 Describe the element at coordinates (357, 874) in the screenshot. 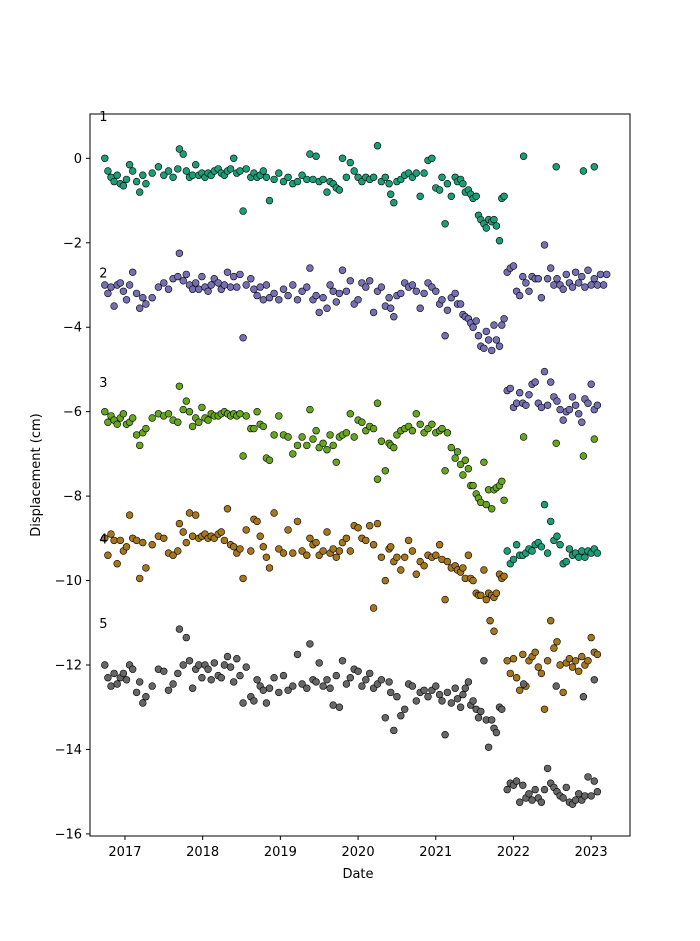

I see `x-axis-label: Date` at that location.